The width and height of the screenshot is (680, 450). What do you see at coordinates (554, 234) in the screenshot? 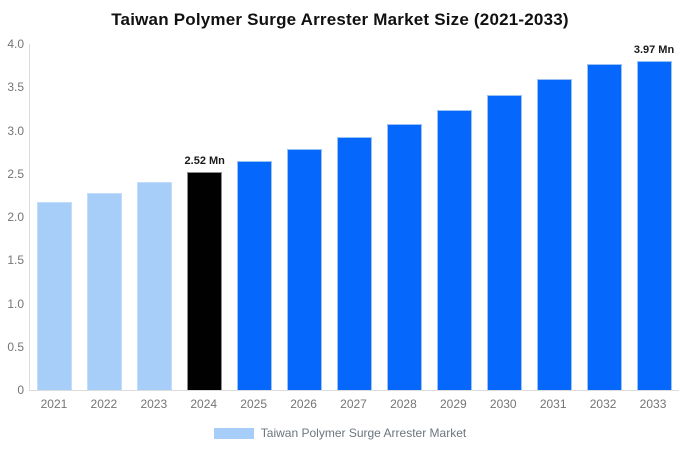
I see `bar-2031` at bounding box center [554, 234].